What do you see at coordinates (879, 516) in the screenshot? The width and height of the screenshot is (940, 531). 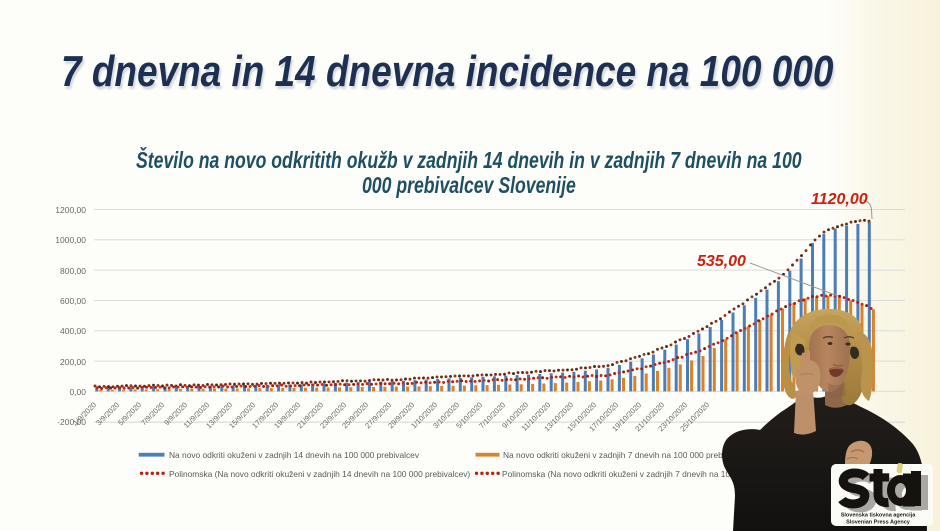 I see `svg-text: Slovenska tiskovna agencija` at bounding box center [879, 516].